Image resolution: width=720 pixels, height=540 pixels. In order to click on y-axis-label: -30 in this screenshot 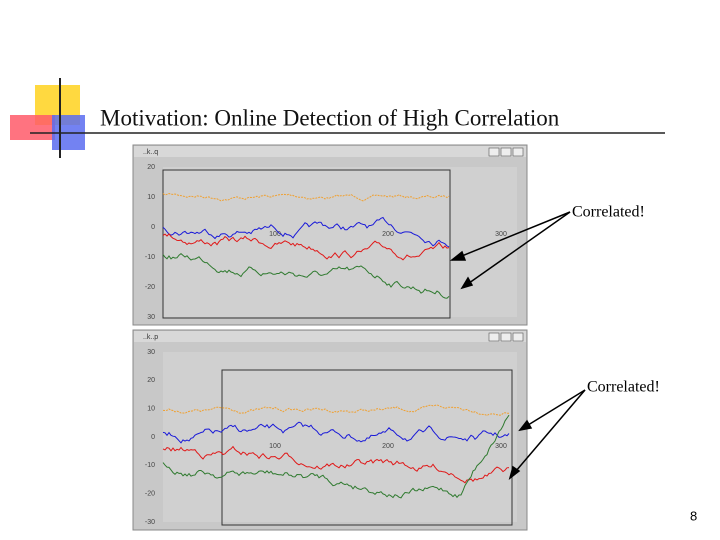, I will do `click(150, 522)`.